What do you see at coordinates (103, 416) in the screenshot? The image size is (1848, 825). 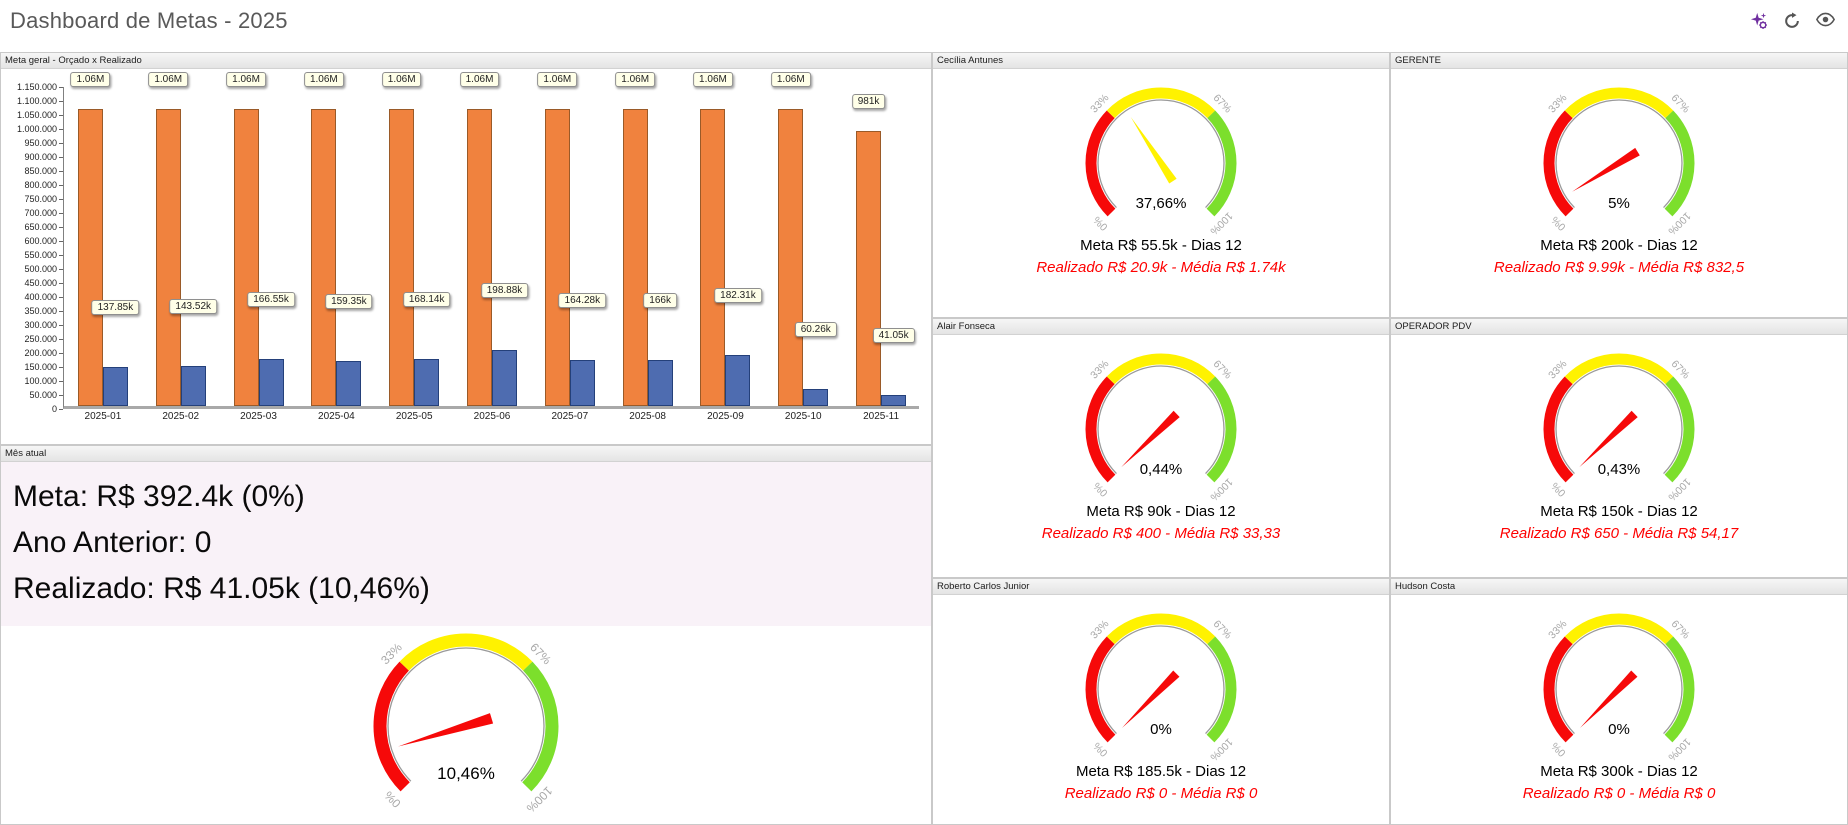 I see `x-axis-label: 2025-01` at bounding box center [103, 416].